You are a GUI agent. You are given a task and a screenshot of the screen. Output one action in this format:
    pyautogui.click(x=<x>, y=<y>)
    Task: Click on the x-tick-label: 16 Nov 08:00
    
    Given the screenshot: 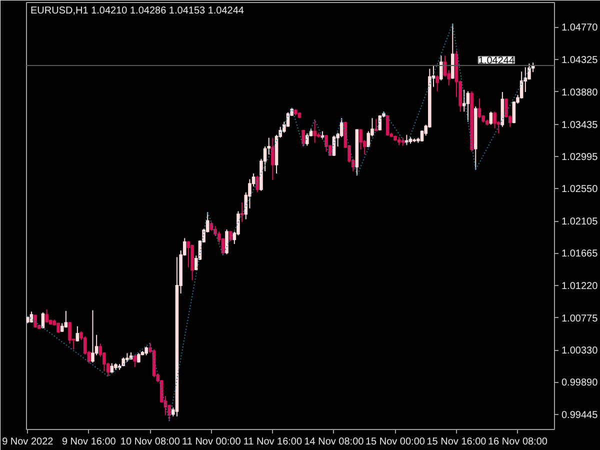 What is the action you would take?
    pyautogui.click(x=518, y=442)
    